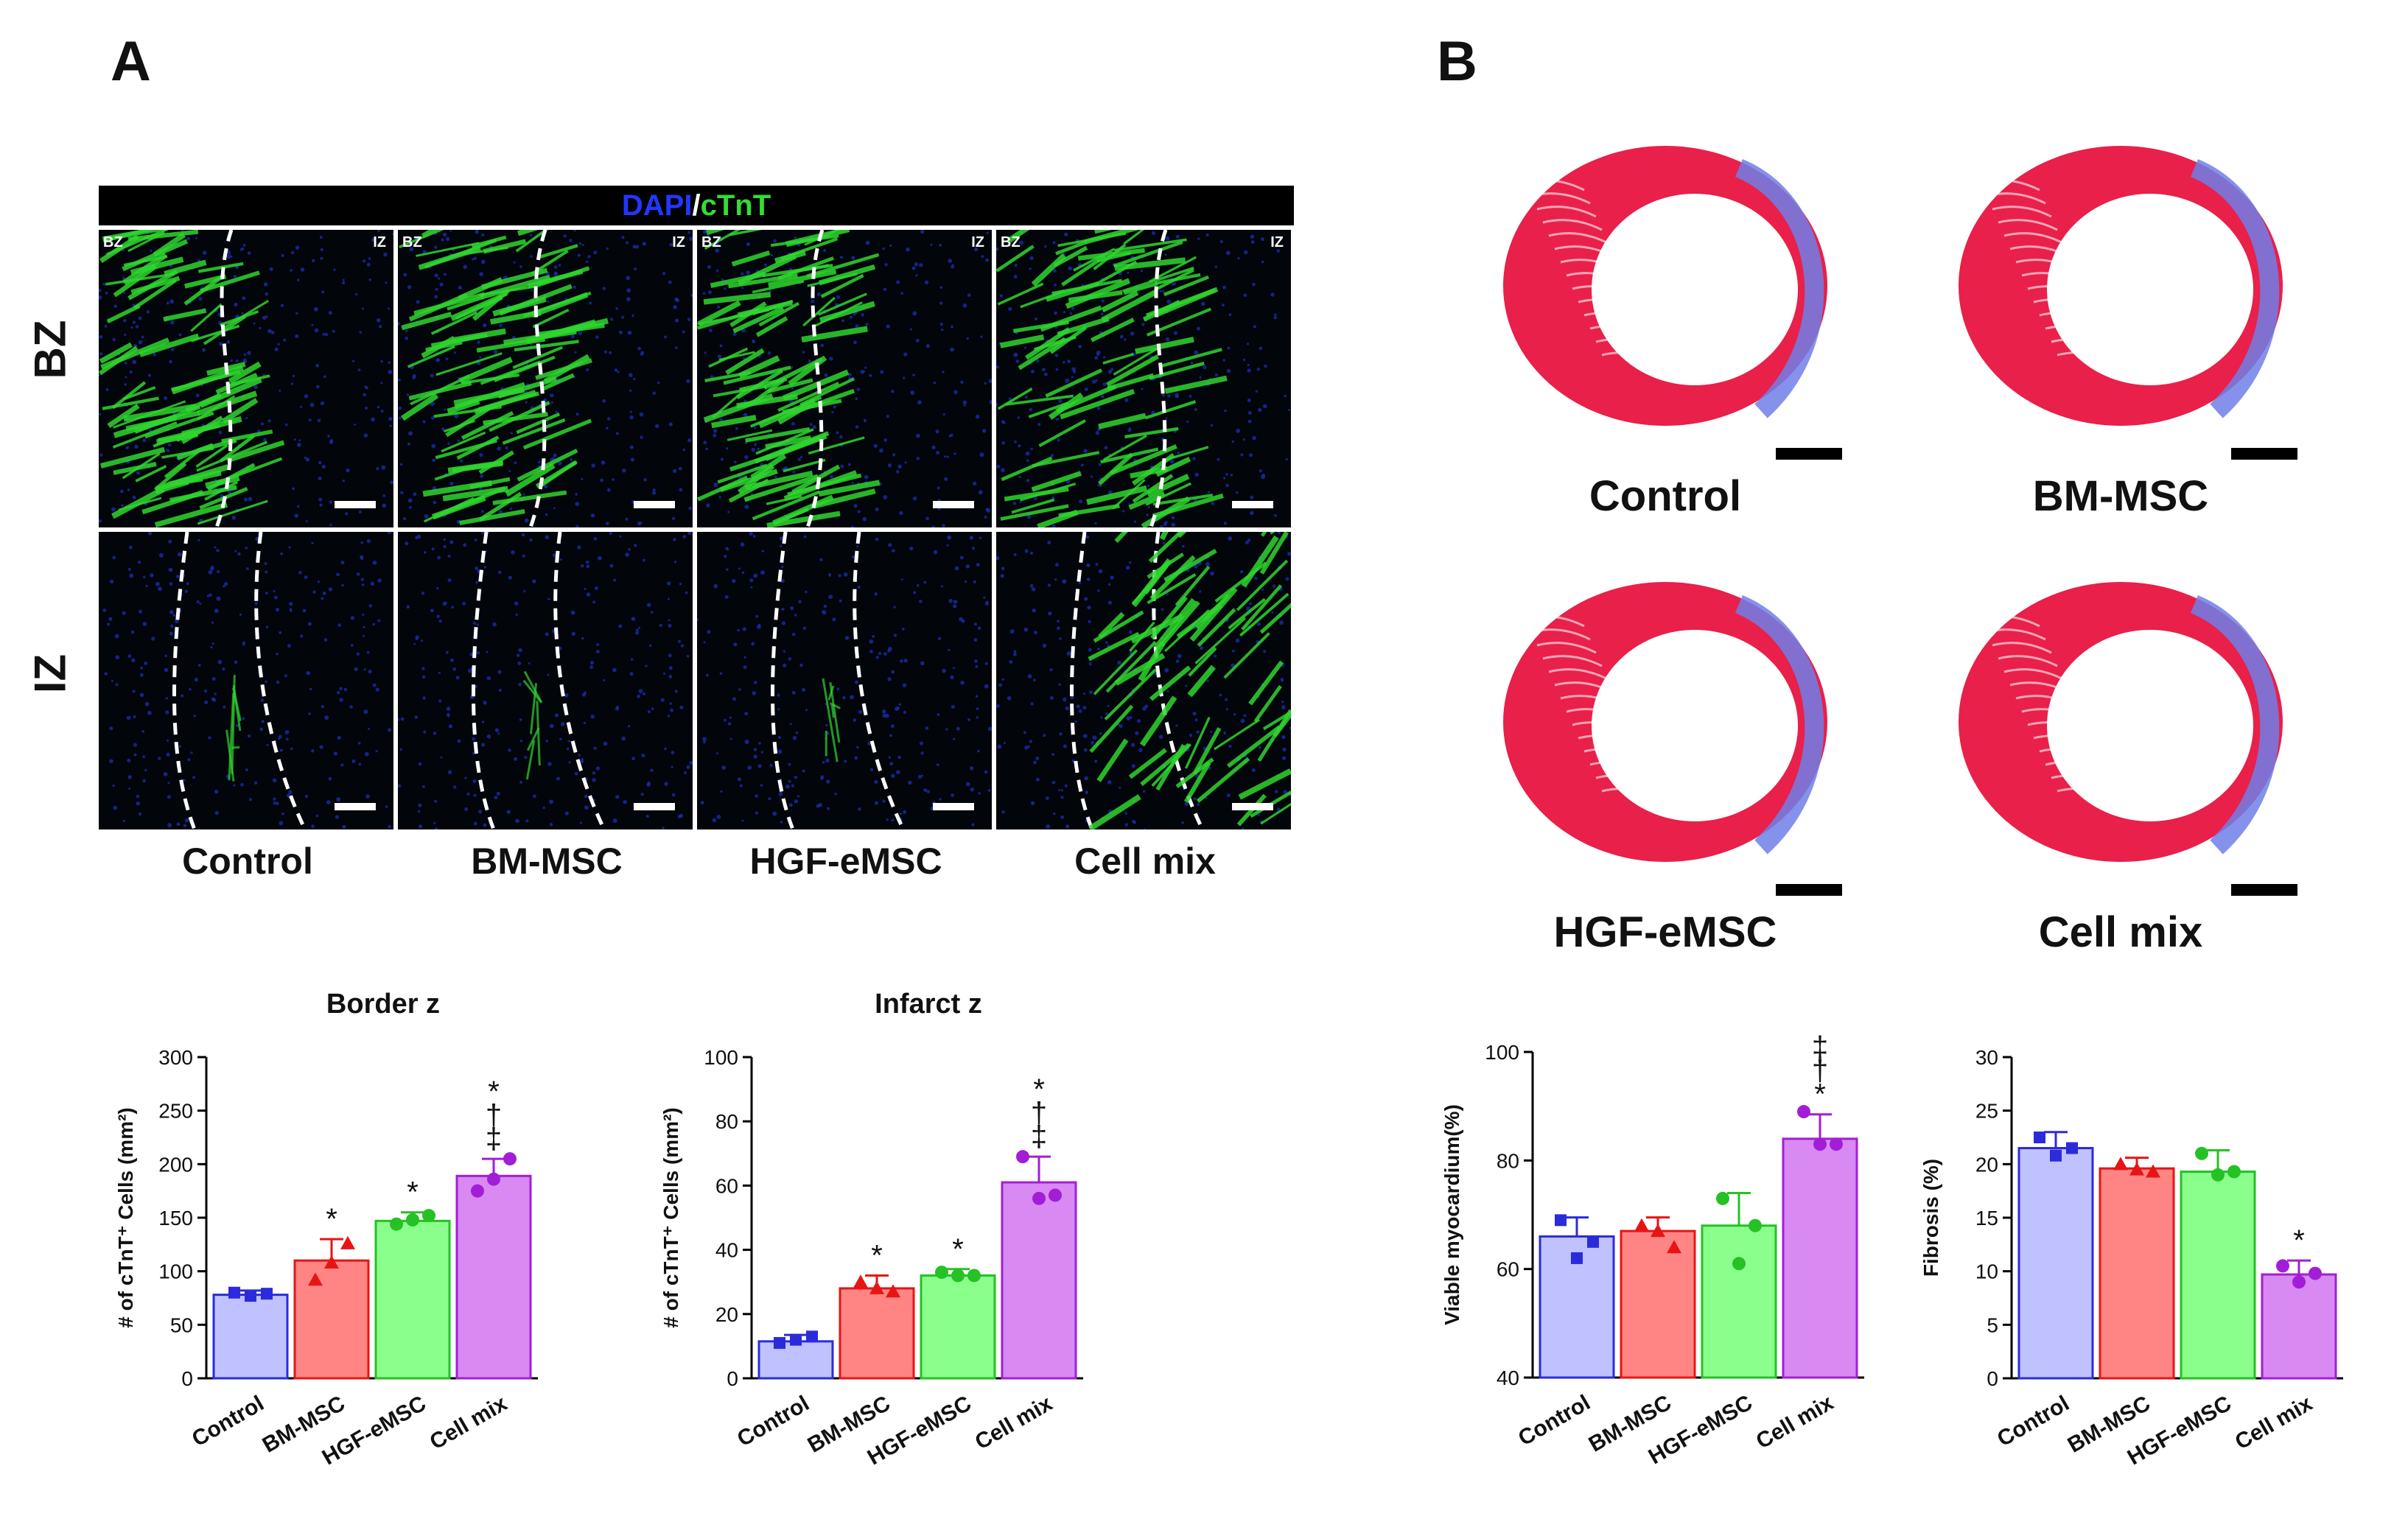  I want to click on heart-label-control: Control, so click(1666, 496).